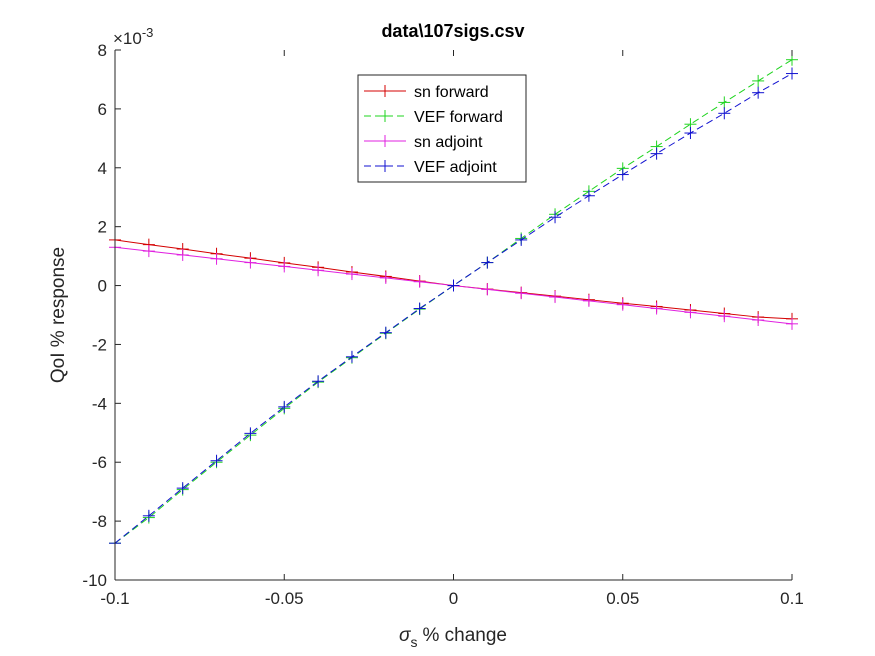 The height and width of the screenshot is (656, 875). Describe the element at coordinates (58, 315) in the screenshot. I see `y-axis-label: QoI % response` at that location.